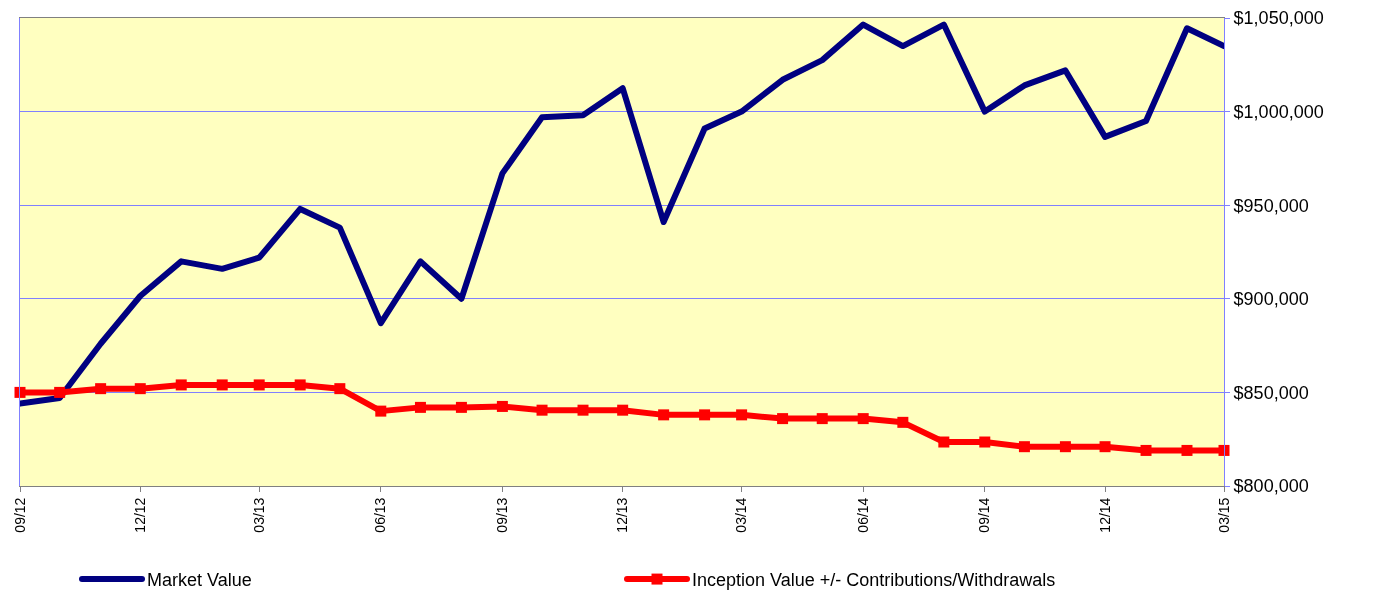 This screenshot has height=610, width=1374. Describe the element at coordinates (258, 515) in the screenshot. I see `x-tick-label: 03/13` at that location.